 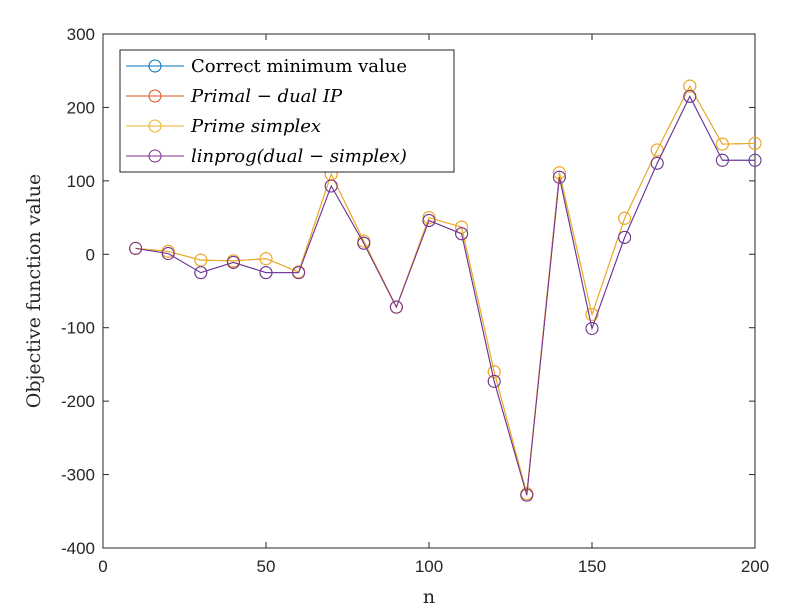 I want to click on legend-entry-linprog-dual-simplex: linprog(dual − simplex), so click(x=266, y=156).